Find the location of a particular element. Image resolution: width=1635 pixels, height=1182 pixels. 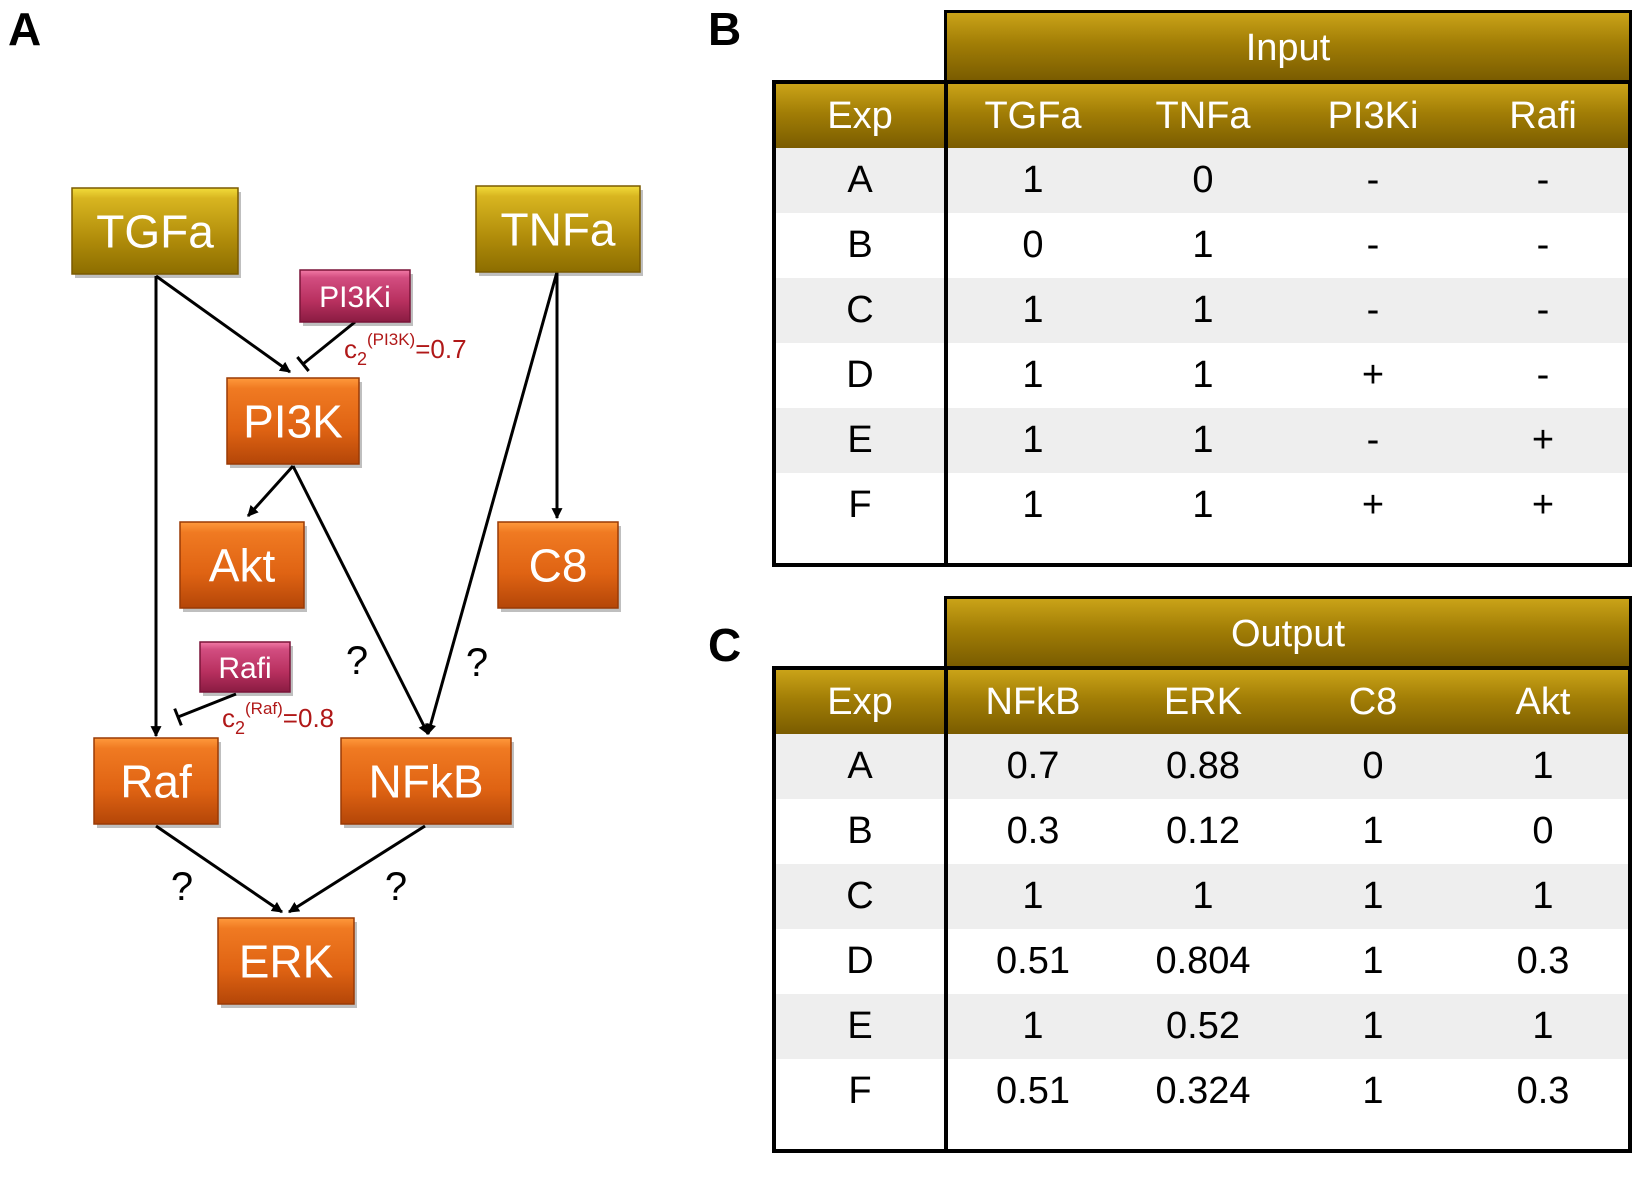

output-table-row: D 0.51 0.804 1 0.3 is located at coordinates (1202, 961).